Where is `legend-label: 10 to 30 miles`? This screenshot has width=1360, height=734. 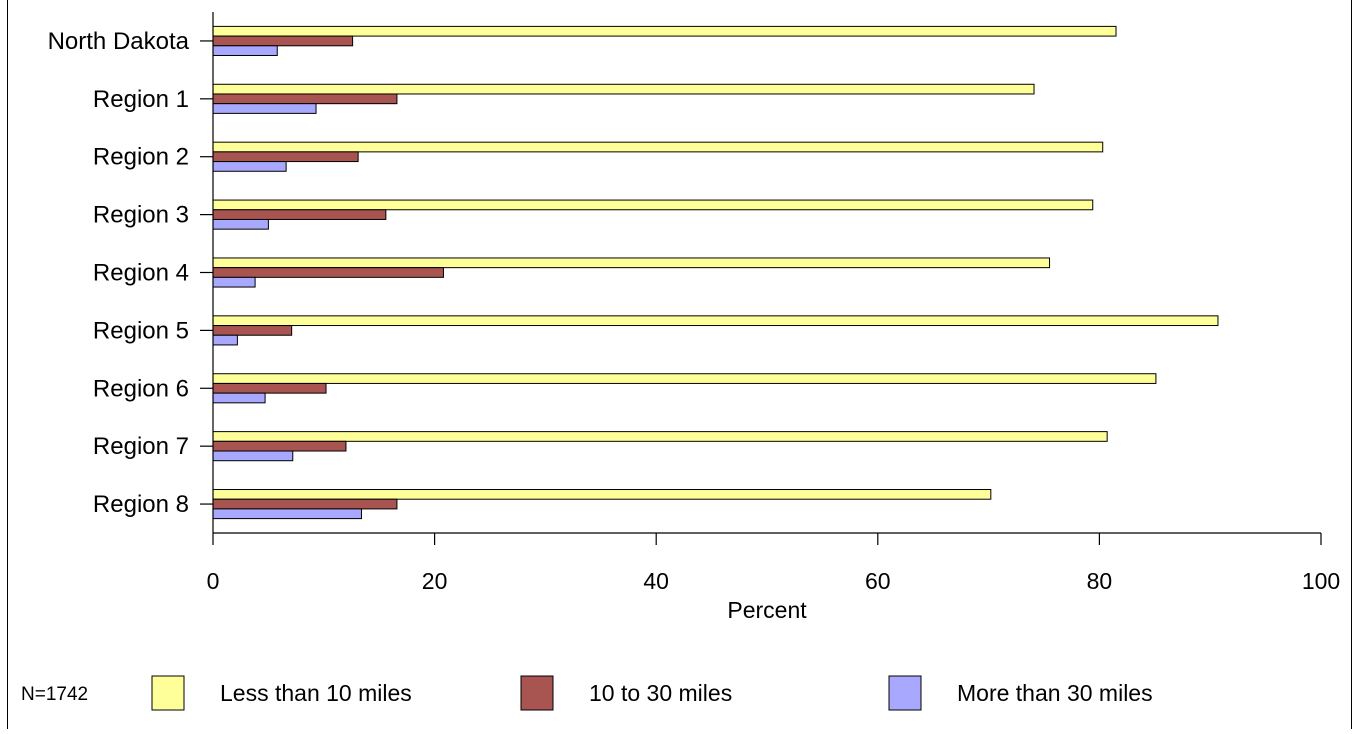
legend-label: 10 to 30 miles is located at coordinates (660, 693).